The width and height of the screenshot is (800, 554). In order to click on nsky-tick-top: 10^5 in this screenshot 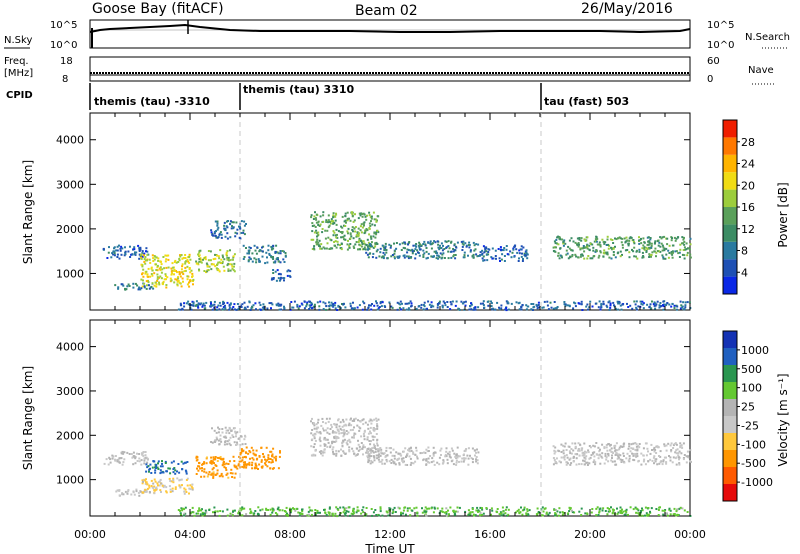, I will do `click(63, 25)`.